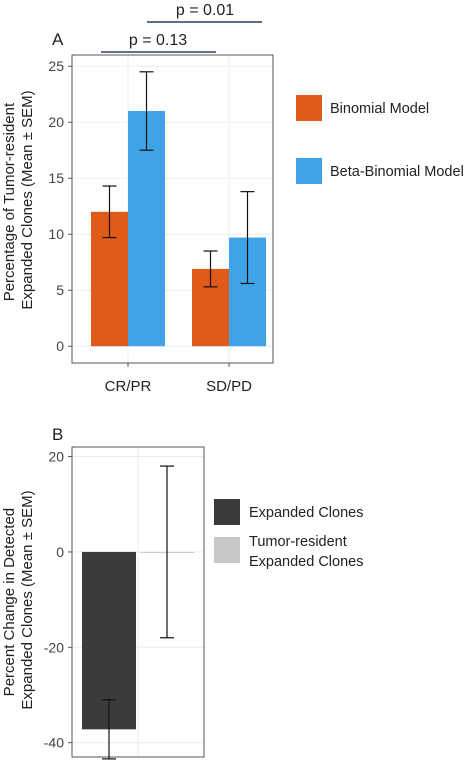 This screenshot has width=474, height=760. I want to click on legend-label-tumor-resident: Tumor-resident Expanded Clones, so click(306, 552).